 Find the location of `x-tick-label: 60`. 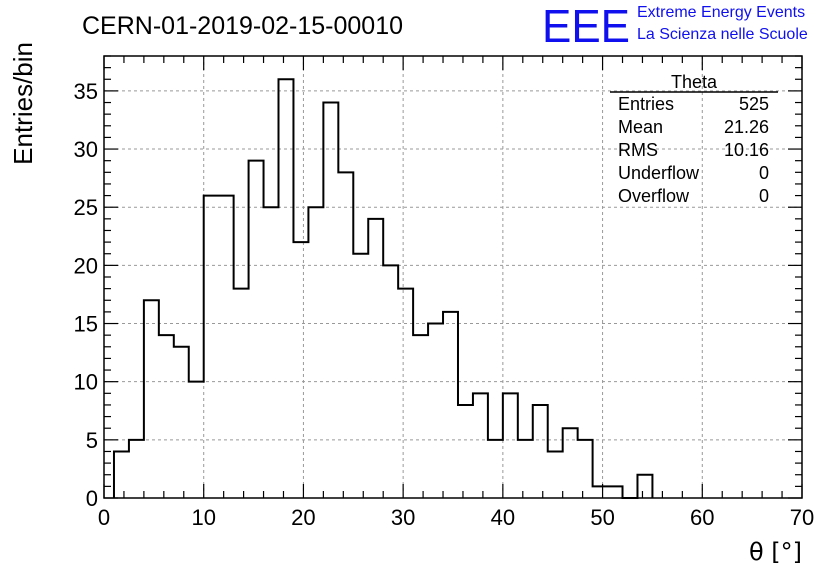

x-tick-label: 60 is located at coordinates (702, 517).